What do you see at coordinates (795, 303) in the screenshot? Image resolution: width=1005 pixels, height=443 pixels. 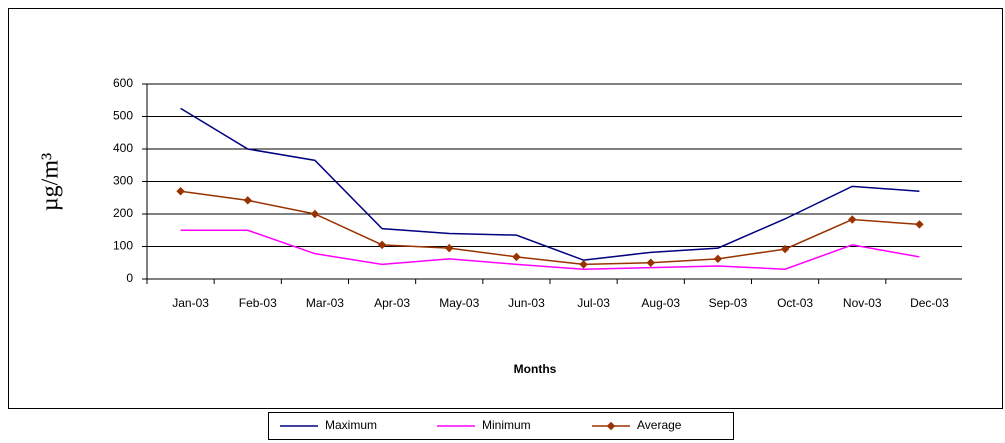 I see `x-tick-label: Oct-03` at bounding box center [795, 303].